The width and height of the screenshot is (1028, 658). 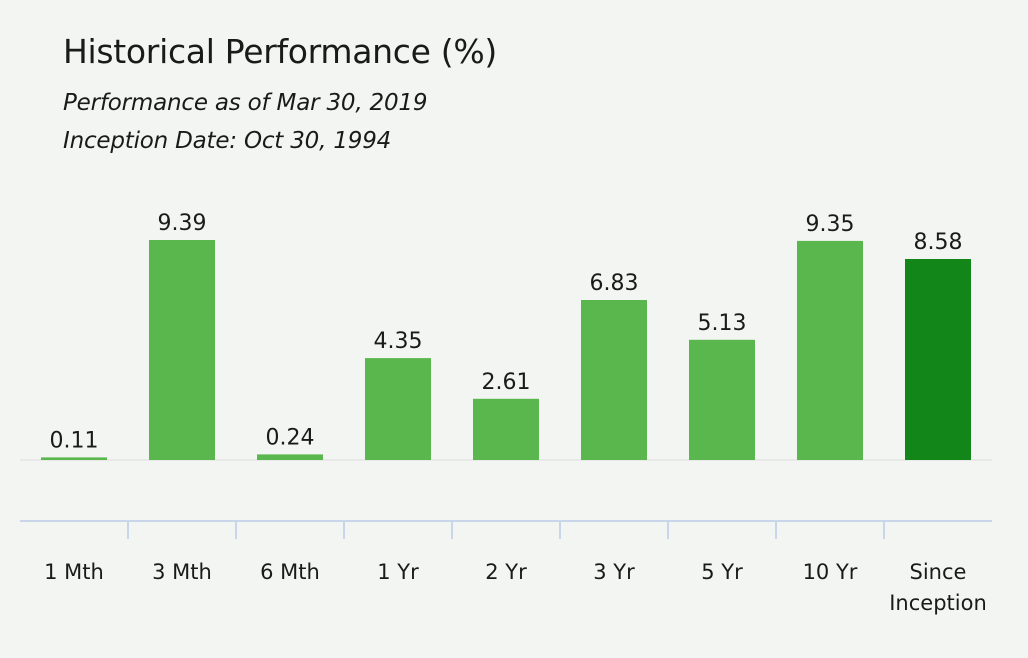 I want to click on category-label: 1 Mth, so click(x=74, y=572).